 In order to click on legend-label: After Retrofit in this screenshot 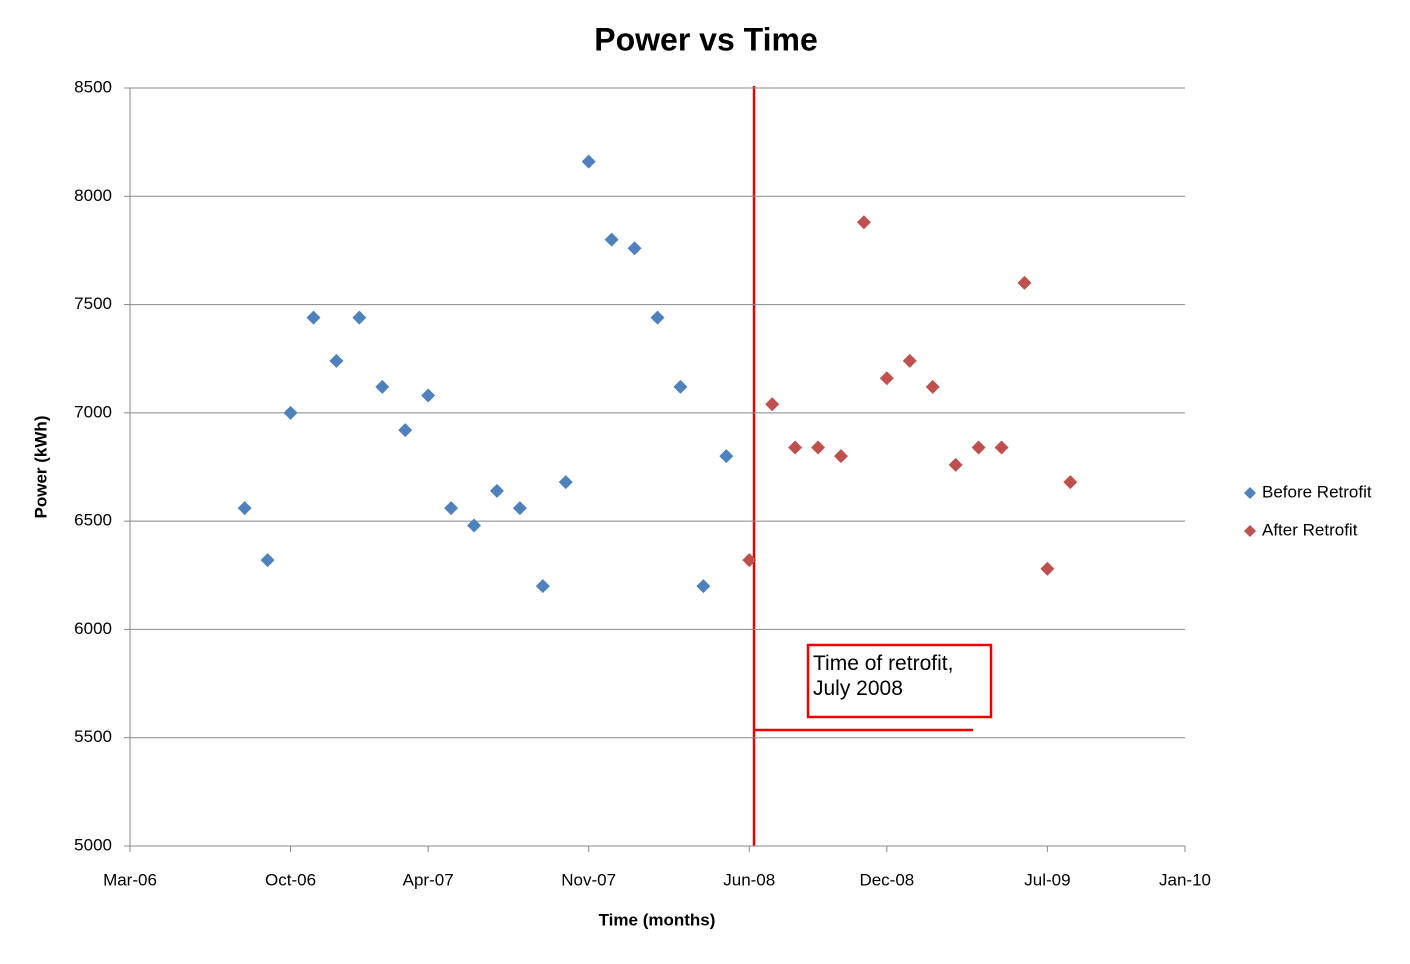, I will do `click(1310, 529)`.